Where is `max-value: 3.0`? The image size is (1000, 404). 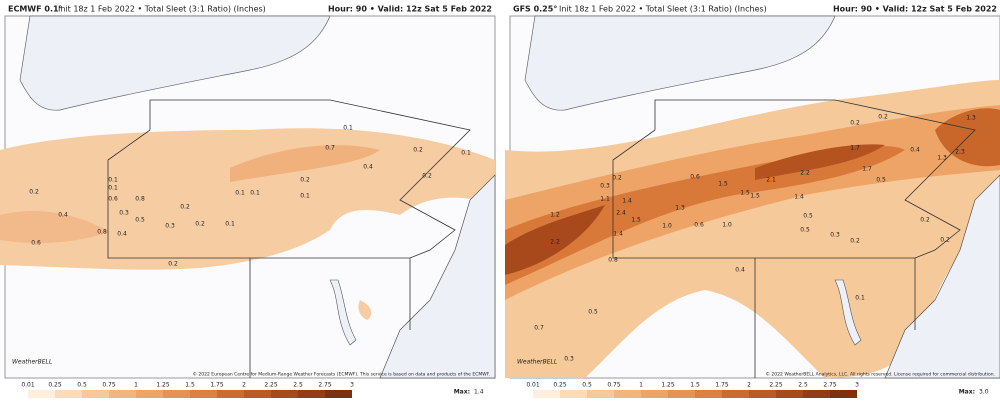
max-value: 3.0 is located at coordinates (984, 392).